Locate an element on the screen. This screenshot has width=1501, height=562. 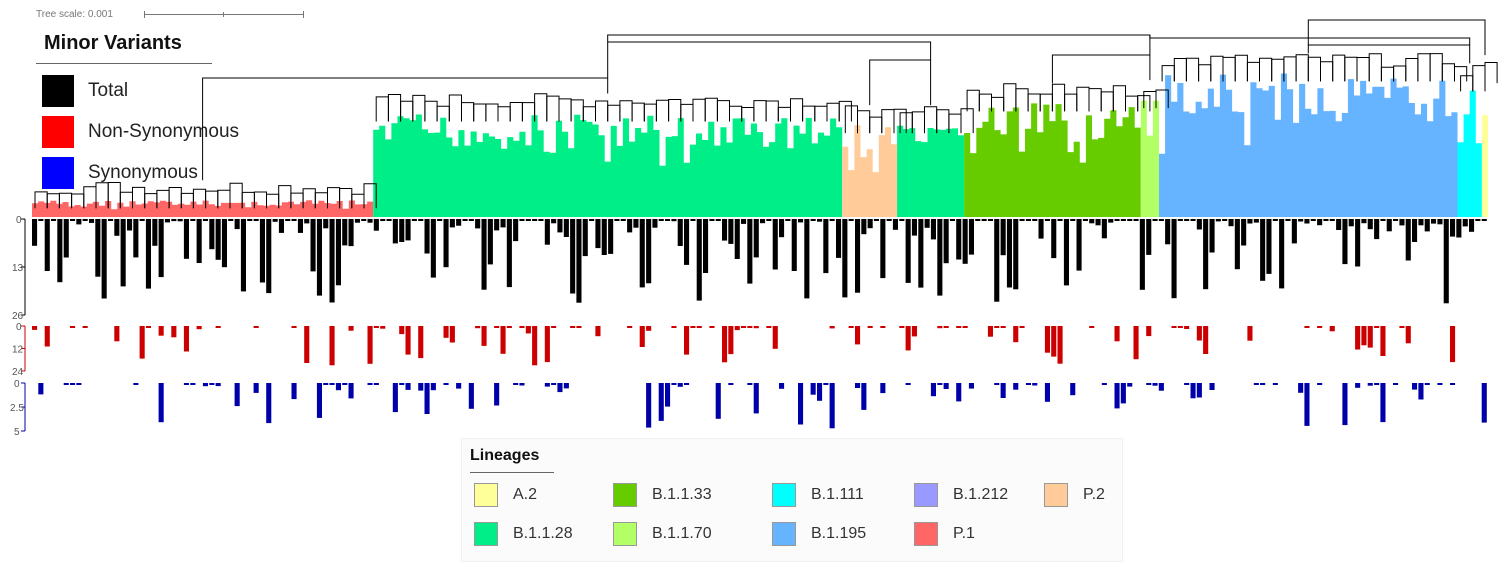
lineage-swatch-b1133 is located at coordinates (625, 495).